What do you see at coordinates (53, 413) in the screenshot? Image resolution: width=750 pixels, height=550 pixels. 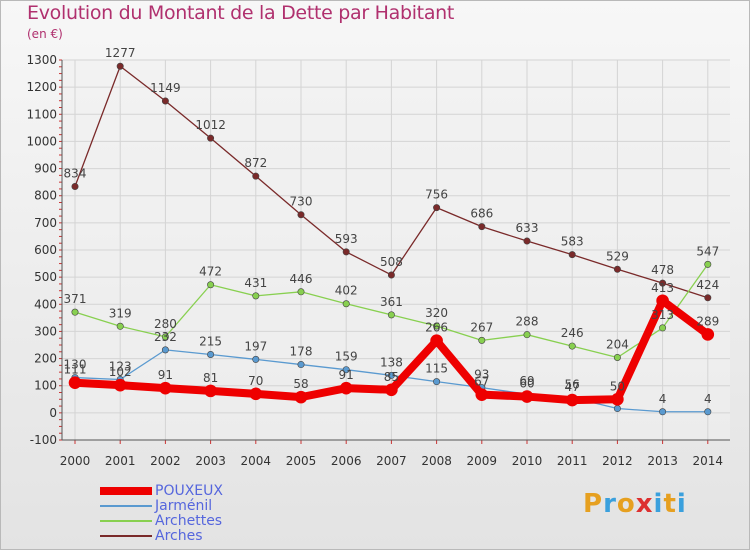 I see `y-tick-label: 0` at bounding box center [53, 413].